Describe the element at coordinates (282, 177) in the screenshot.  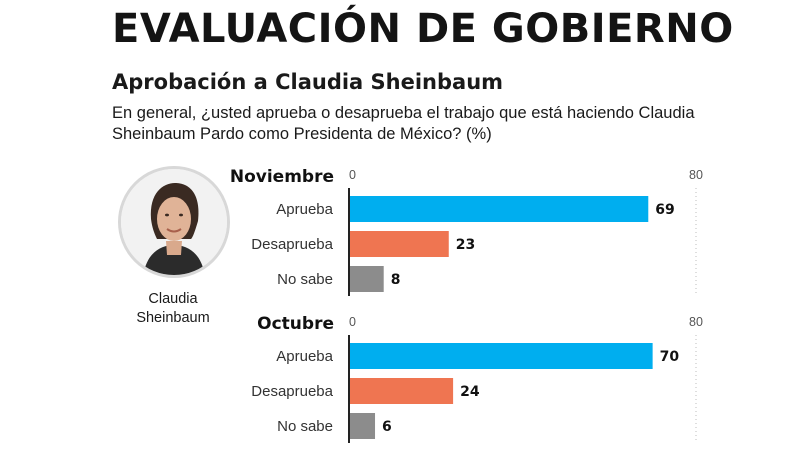
I see `noviembre-panel-title: Noviembre` at that location.